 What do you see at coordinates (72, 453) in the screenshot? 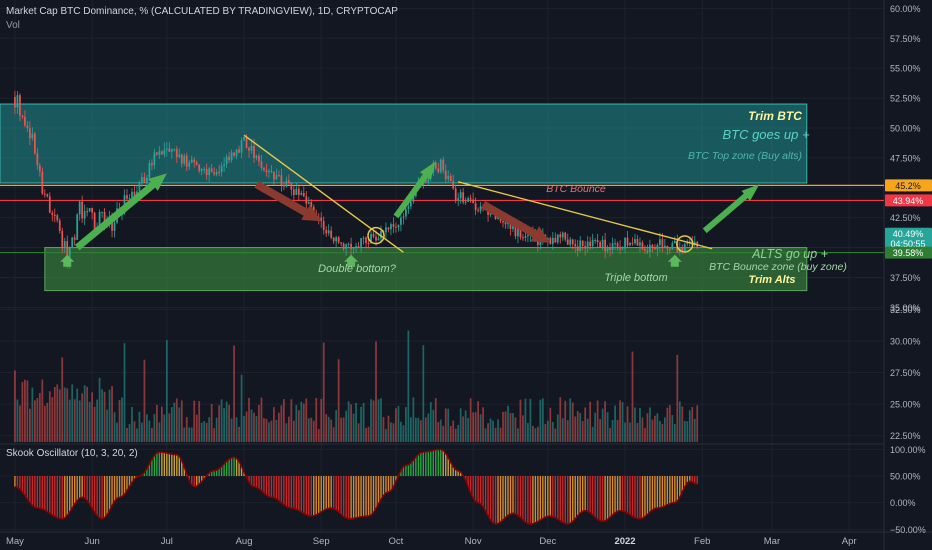
I see `oscillator-label: Skook Oscillator (10, 3, 20, 2)` at bounding box center [72, 453].